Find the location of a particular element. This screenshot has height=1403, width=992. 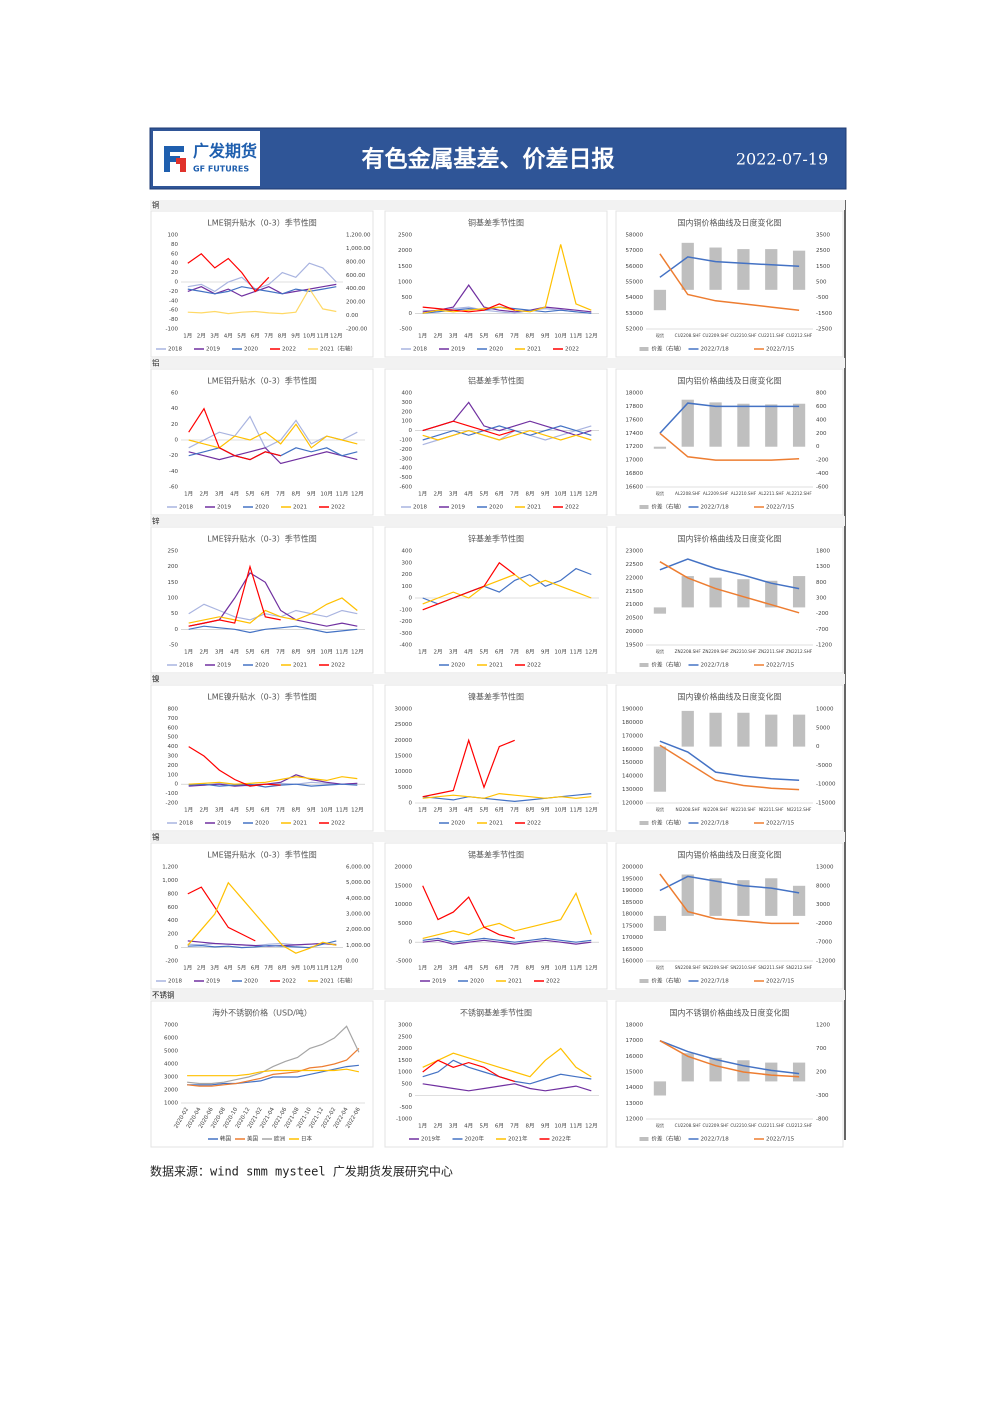

y-tick-label: 17000 is located at coordinates (635, 461).